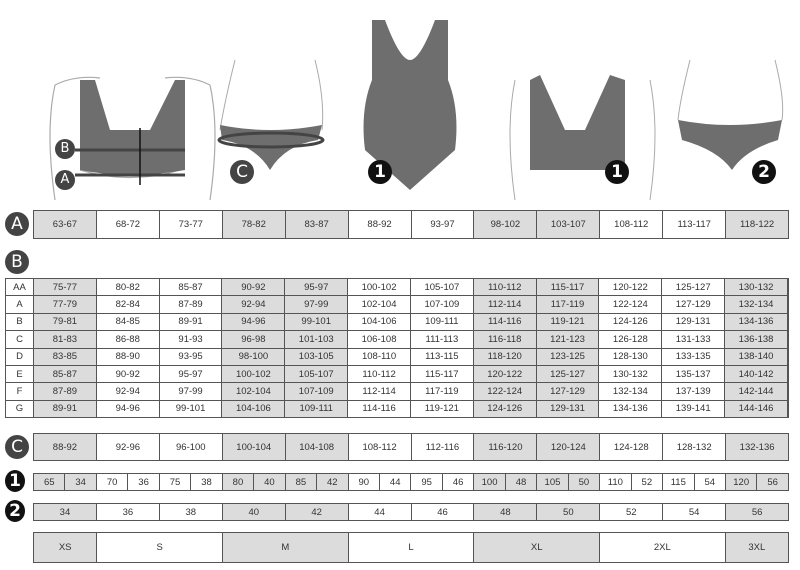  What do you see at coordinates (65, 224) in the screenshot?
I see `underbust-cell: 63-67` at bounding box center [65, 224].